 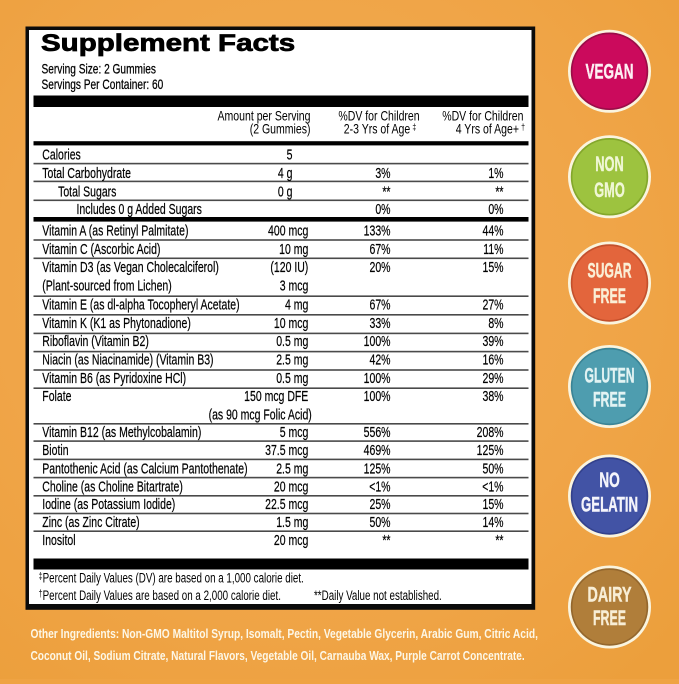 What do you see at coordinates (127, 359) in the screenshot?
I see `svg-text:Niacin (as Niacinamide) (Vitam: Niacin (as Niacinamide) (Vitamin B3)` at bounding box center [127, 359].